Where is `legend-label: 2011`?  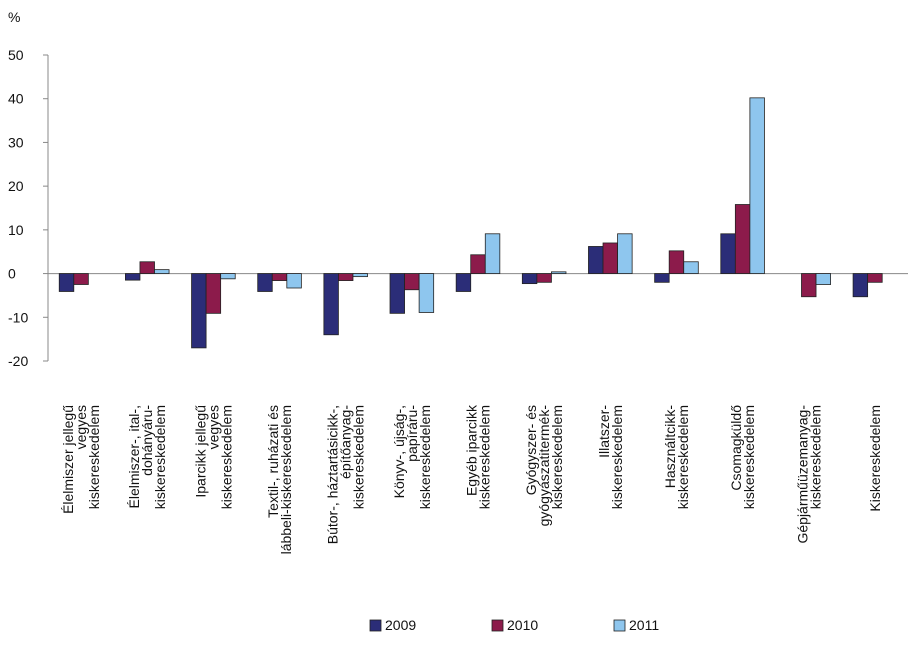
legend-label: 2011 is located at coordinates (644, 625).